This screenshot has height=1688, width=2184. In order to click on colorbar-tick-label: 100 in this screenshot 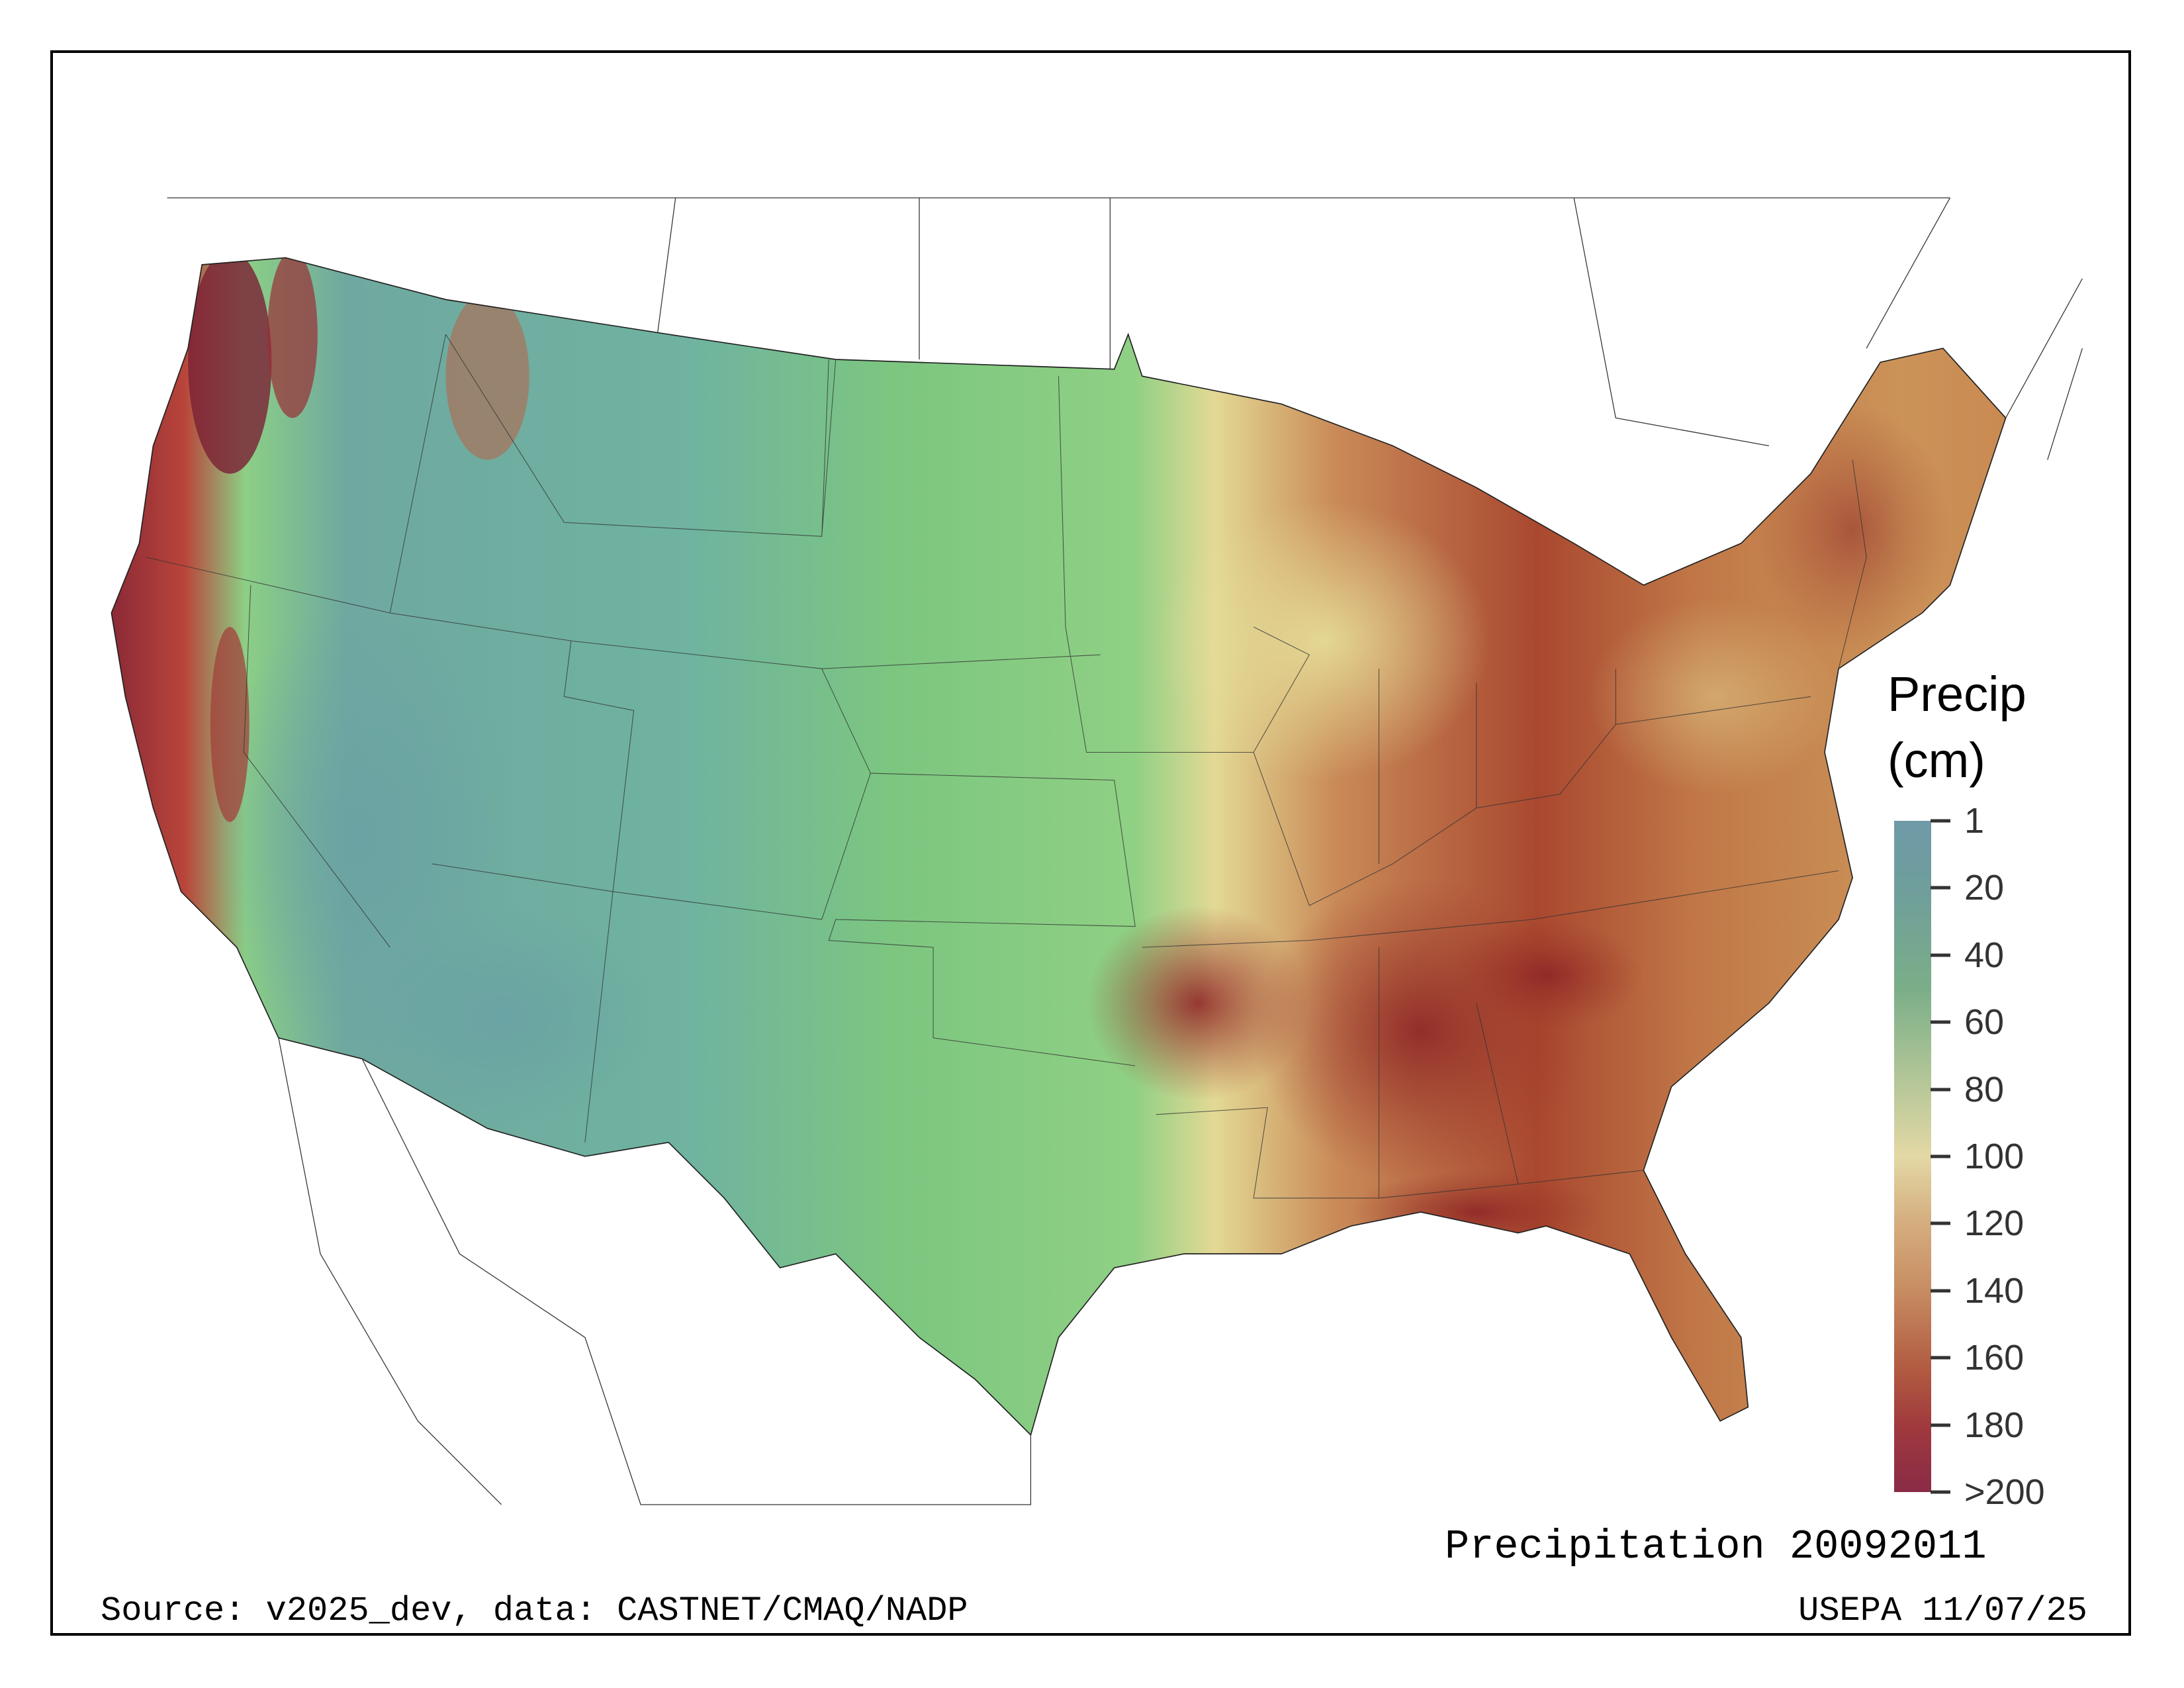, I will do `click(1994, 1156)`.